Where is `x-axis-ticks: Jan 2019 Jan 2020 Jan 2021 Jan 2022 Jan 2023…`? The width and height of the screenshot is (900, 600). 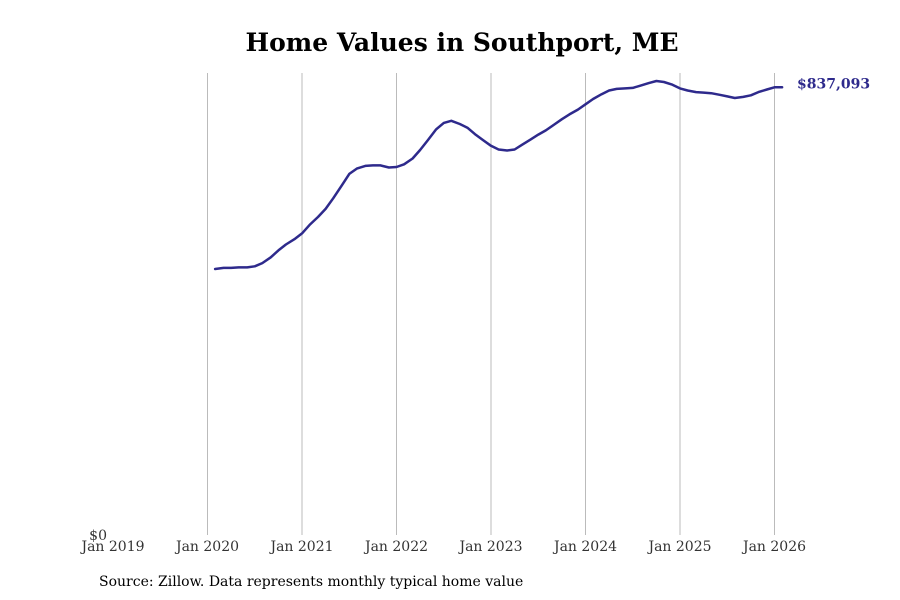
x-axis-ticks: Jan 2019 Jan 2020 Jan 2021 Jan 2022 Jan 2023… is located at coordinates (442, 547).